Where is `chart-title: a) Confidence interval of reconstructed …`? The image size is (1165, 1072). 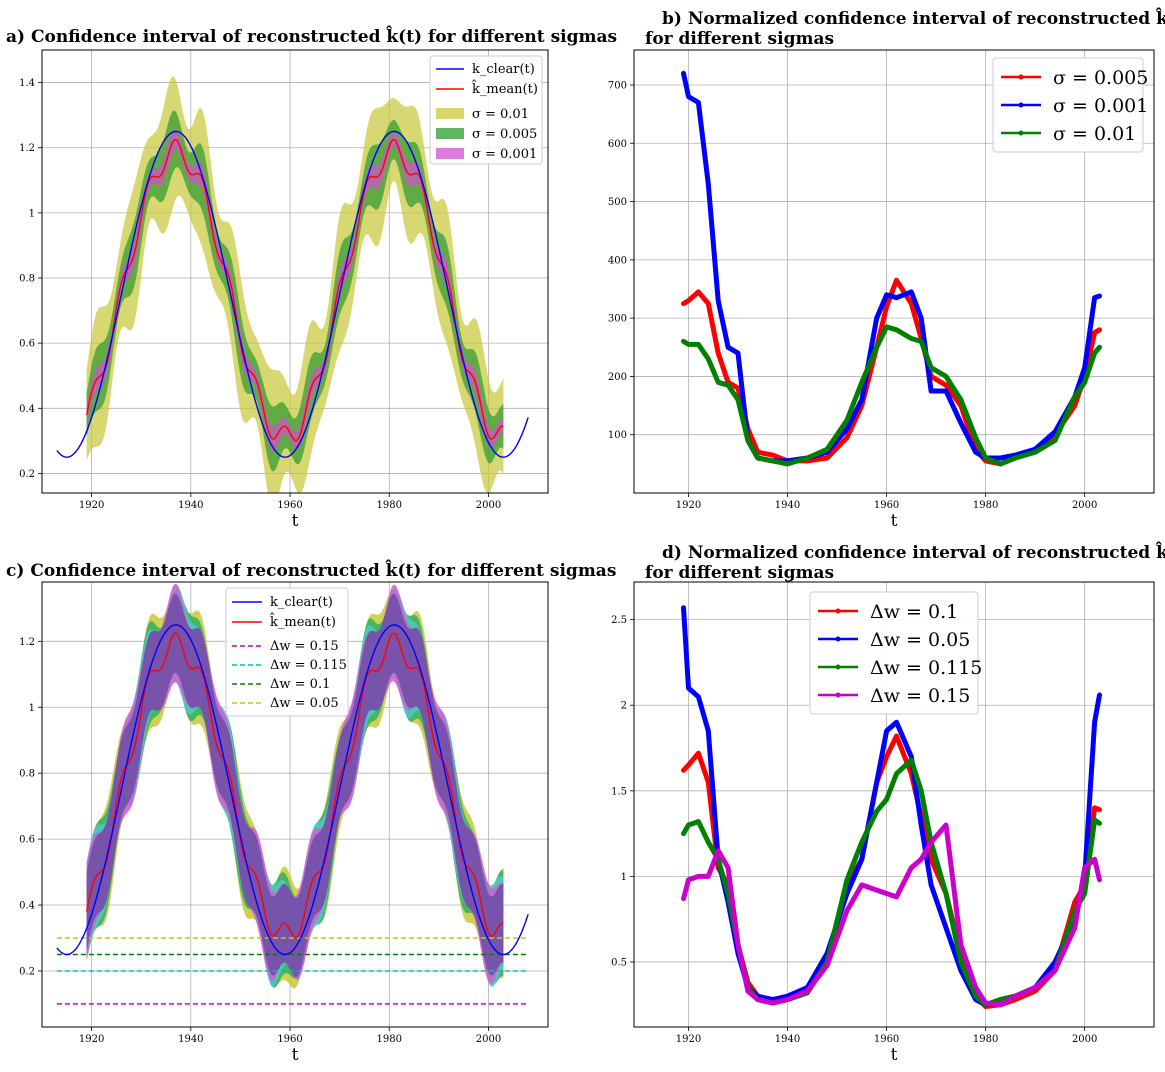 chart-title: a) Confidence interval of reconstructed … is located at coordinates (311, 36).